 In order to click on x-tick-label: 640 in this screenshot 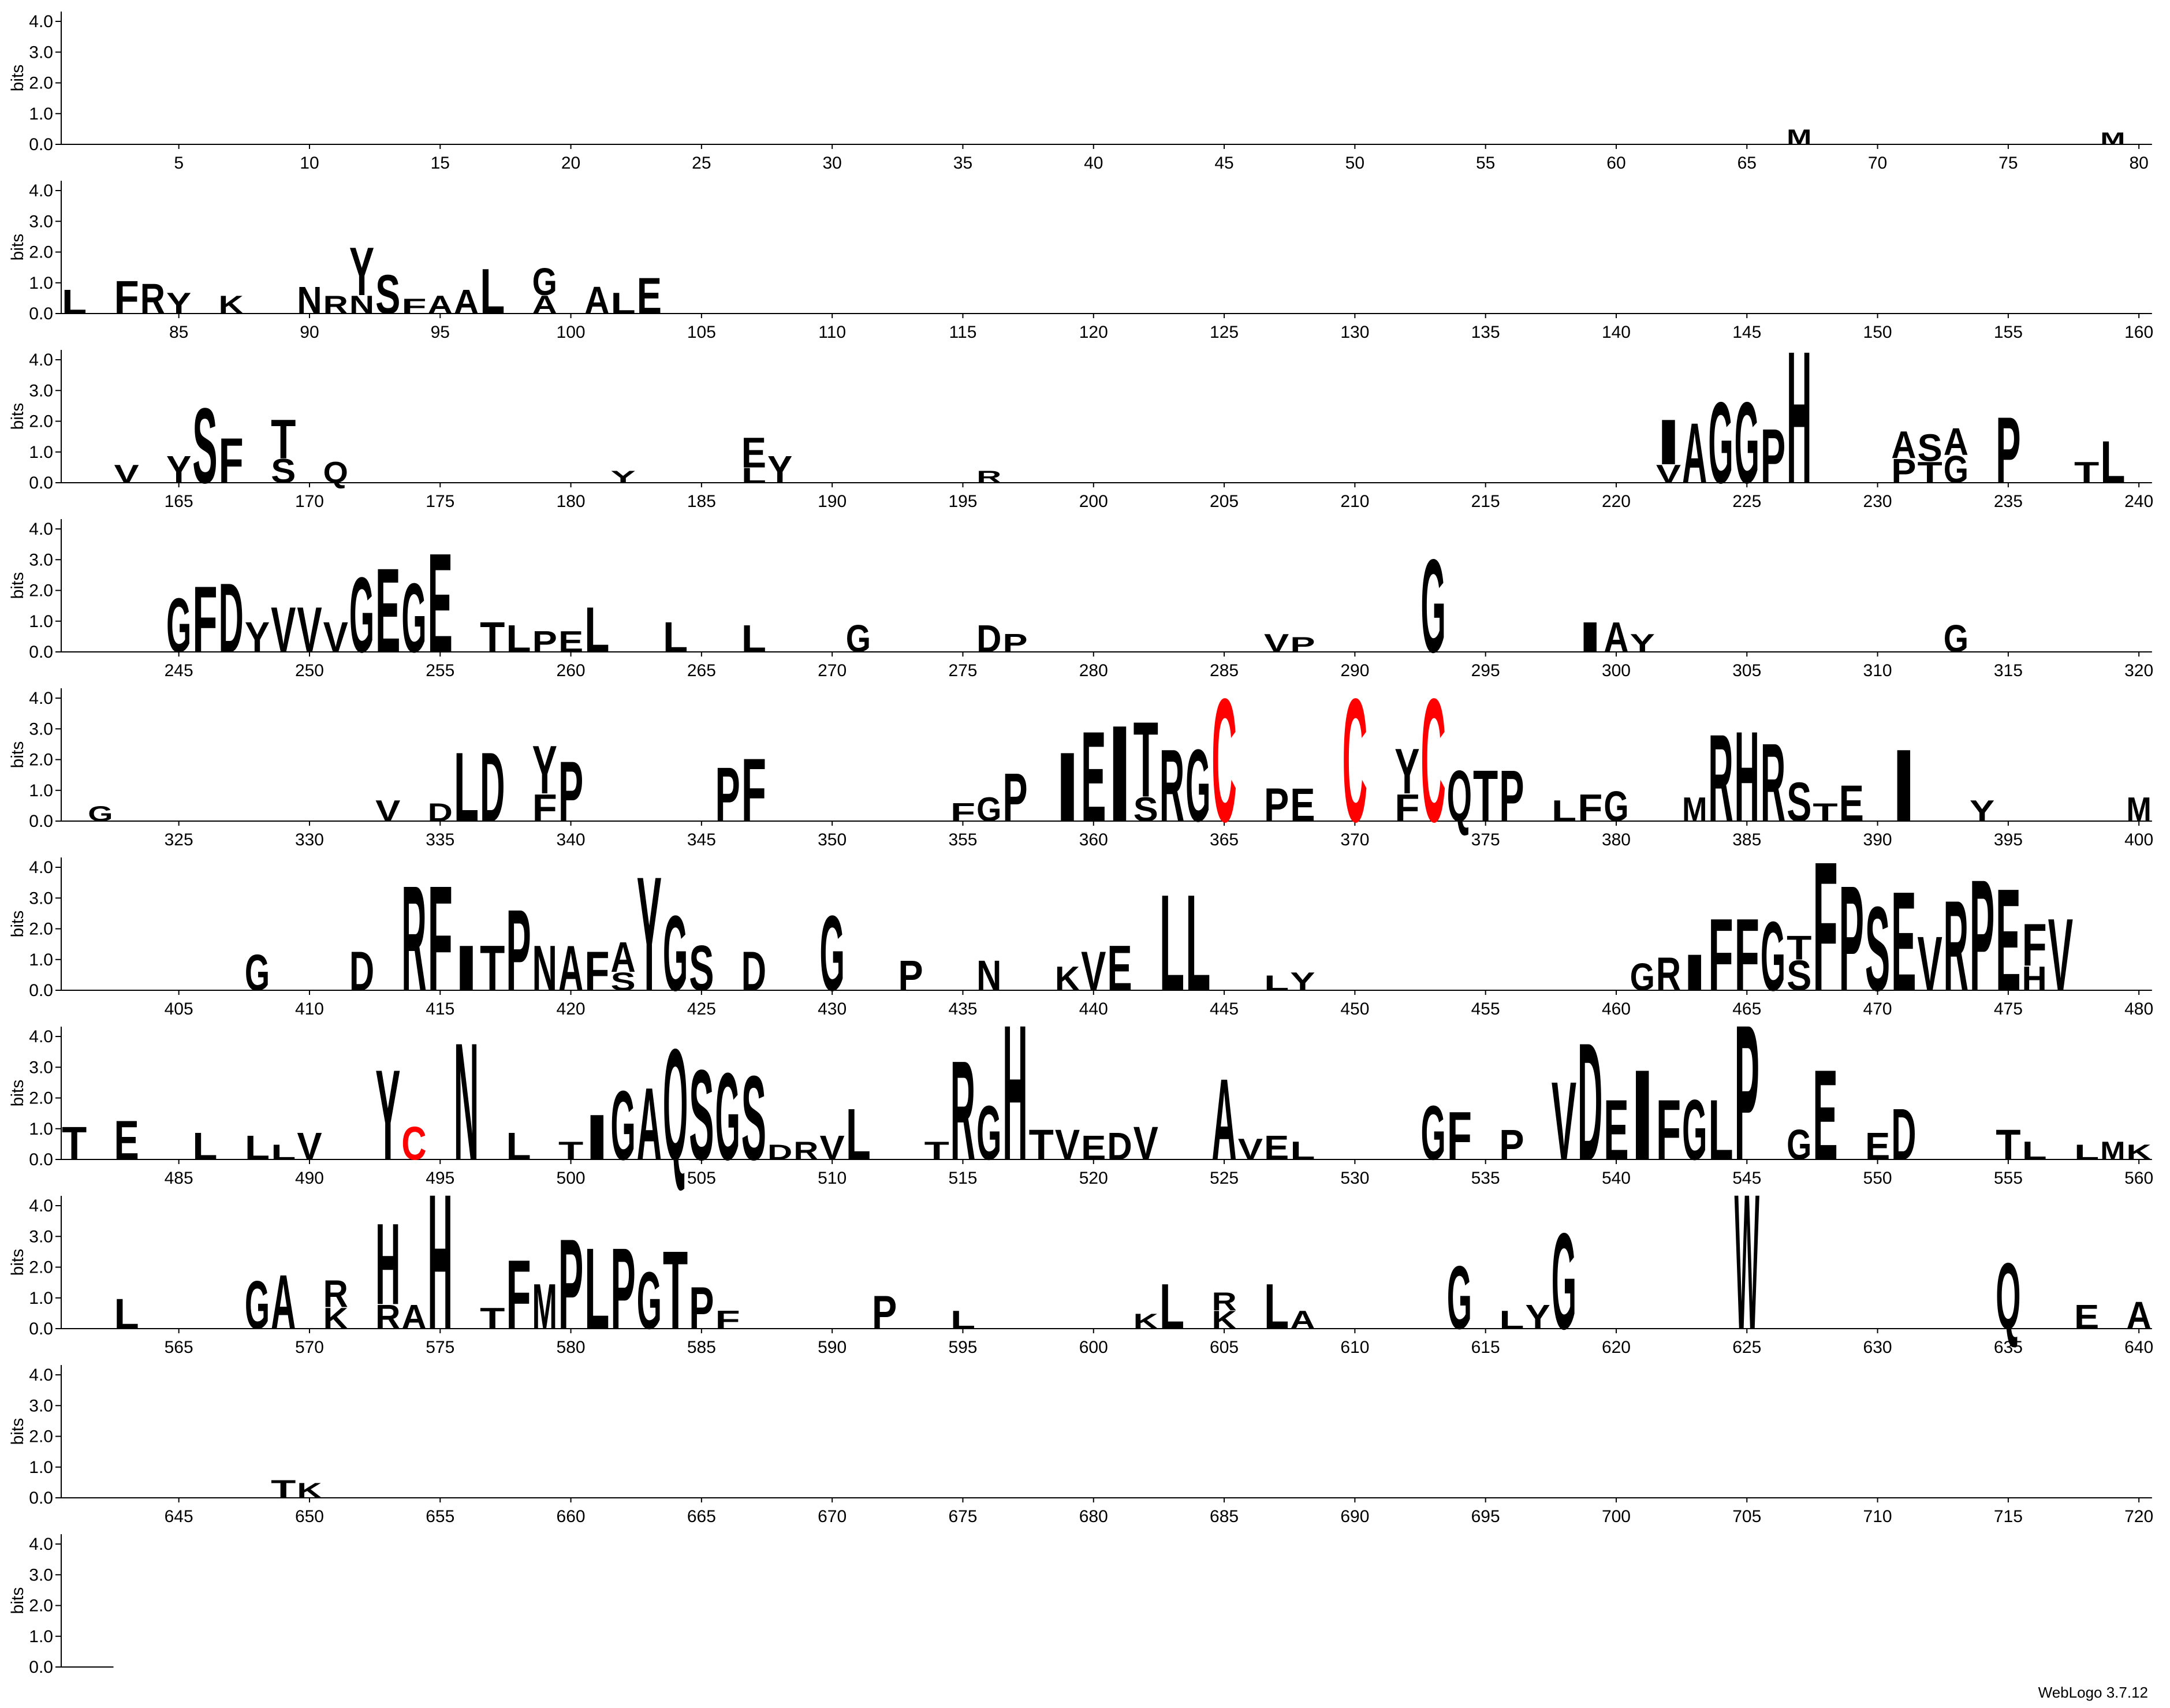, I will do `click(2138, 1347)`.